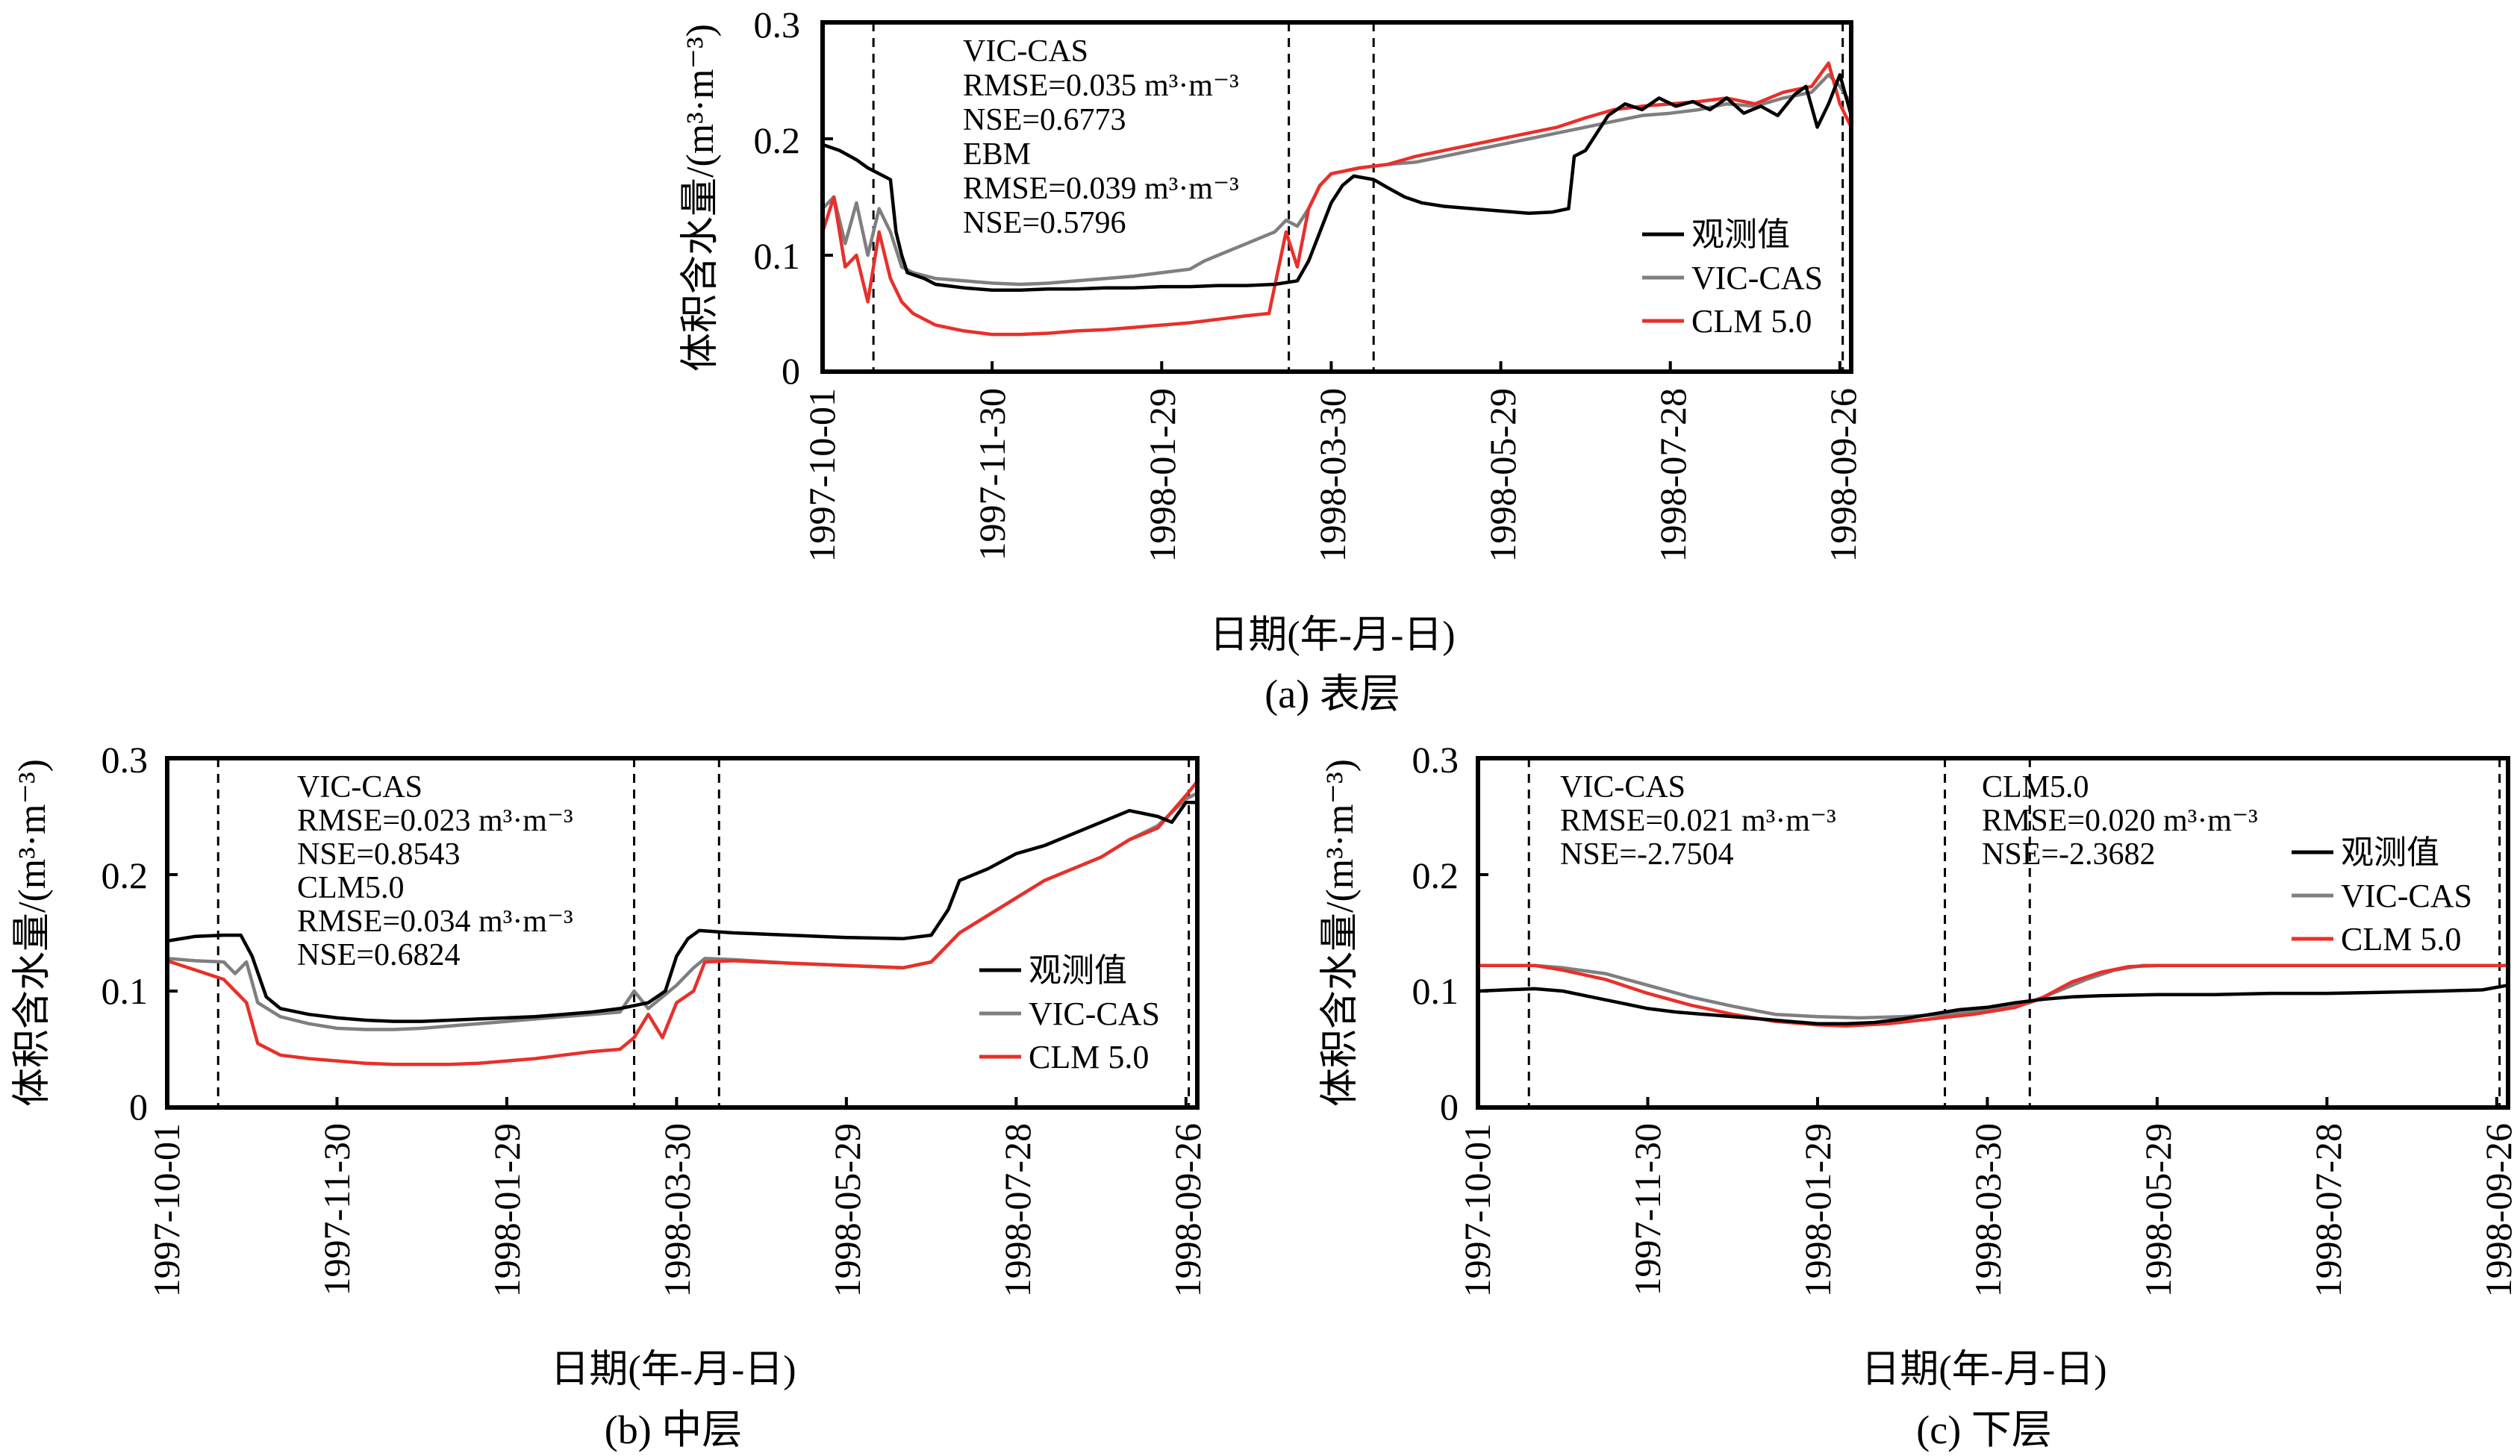 This screenshot has width=2520, height=1456. I want to click on series-line-vic-cas, so click(1337, 179).